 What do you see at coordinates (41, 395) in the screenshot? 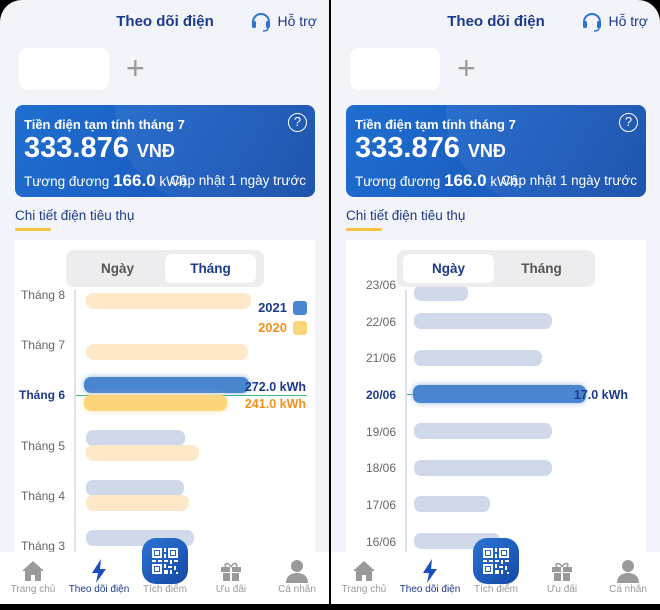
I see `row-label-selected: Tháng 6` at bounding box center [41, 395].